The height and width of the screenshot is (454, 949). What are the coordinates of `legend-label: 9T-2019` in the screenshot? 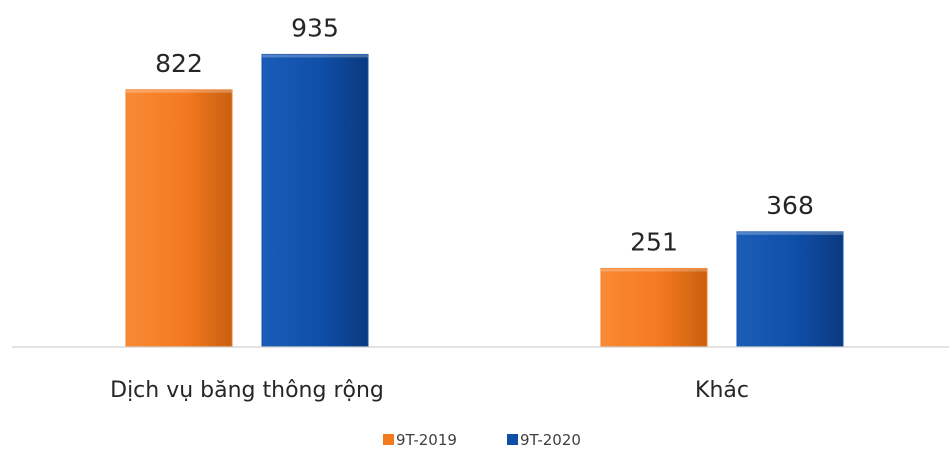 It's located at (426, 440).